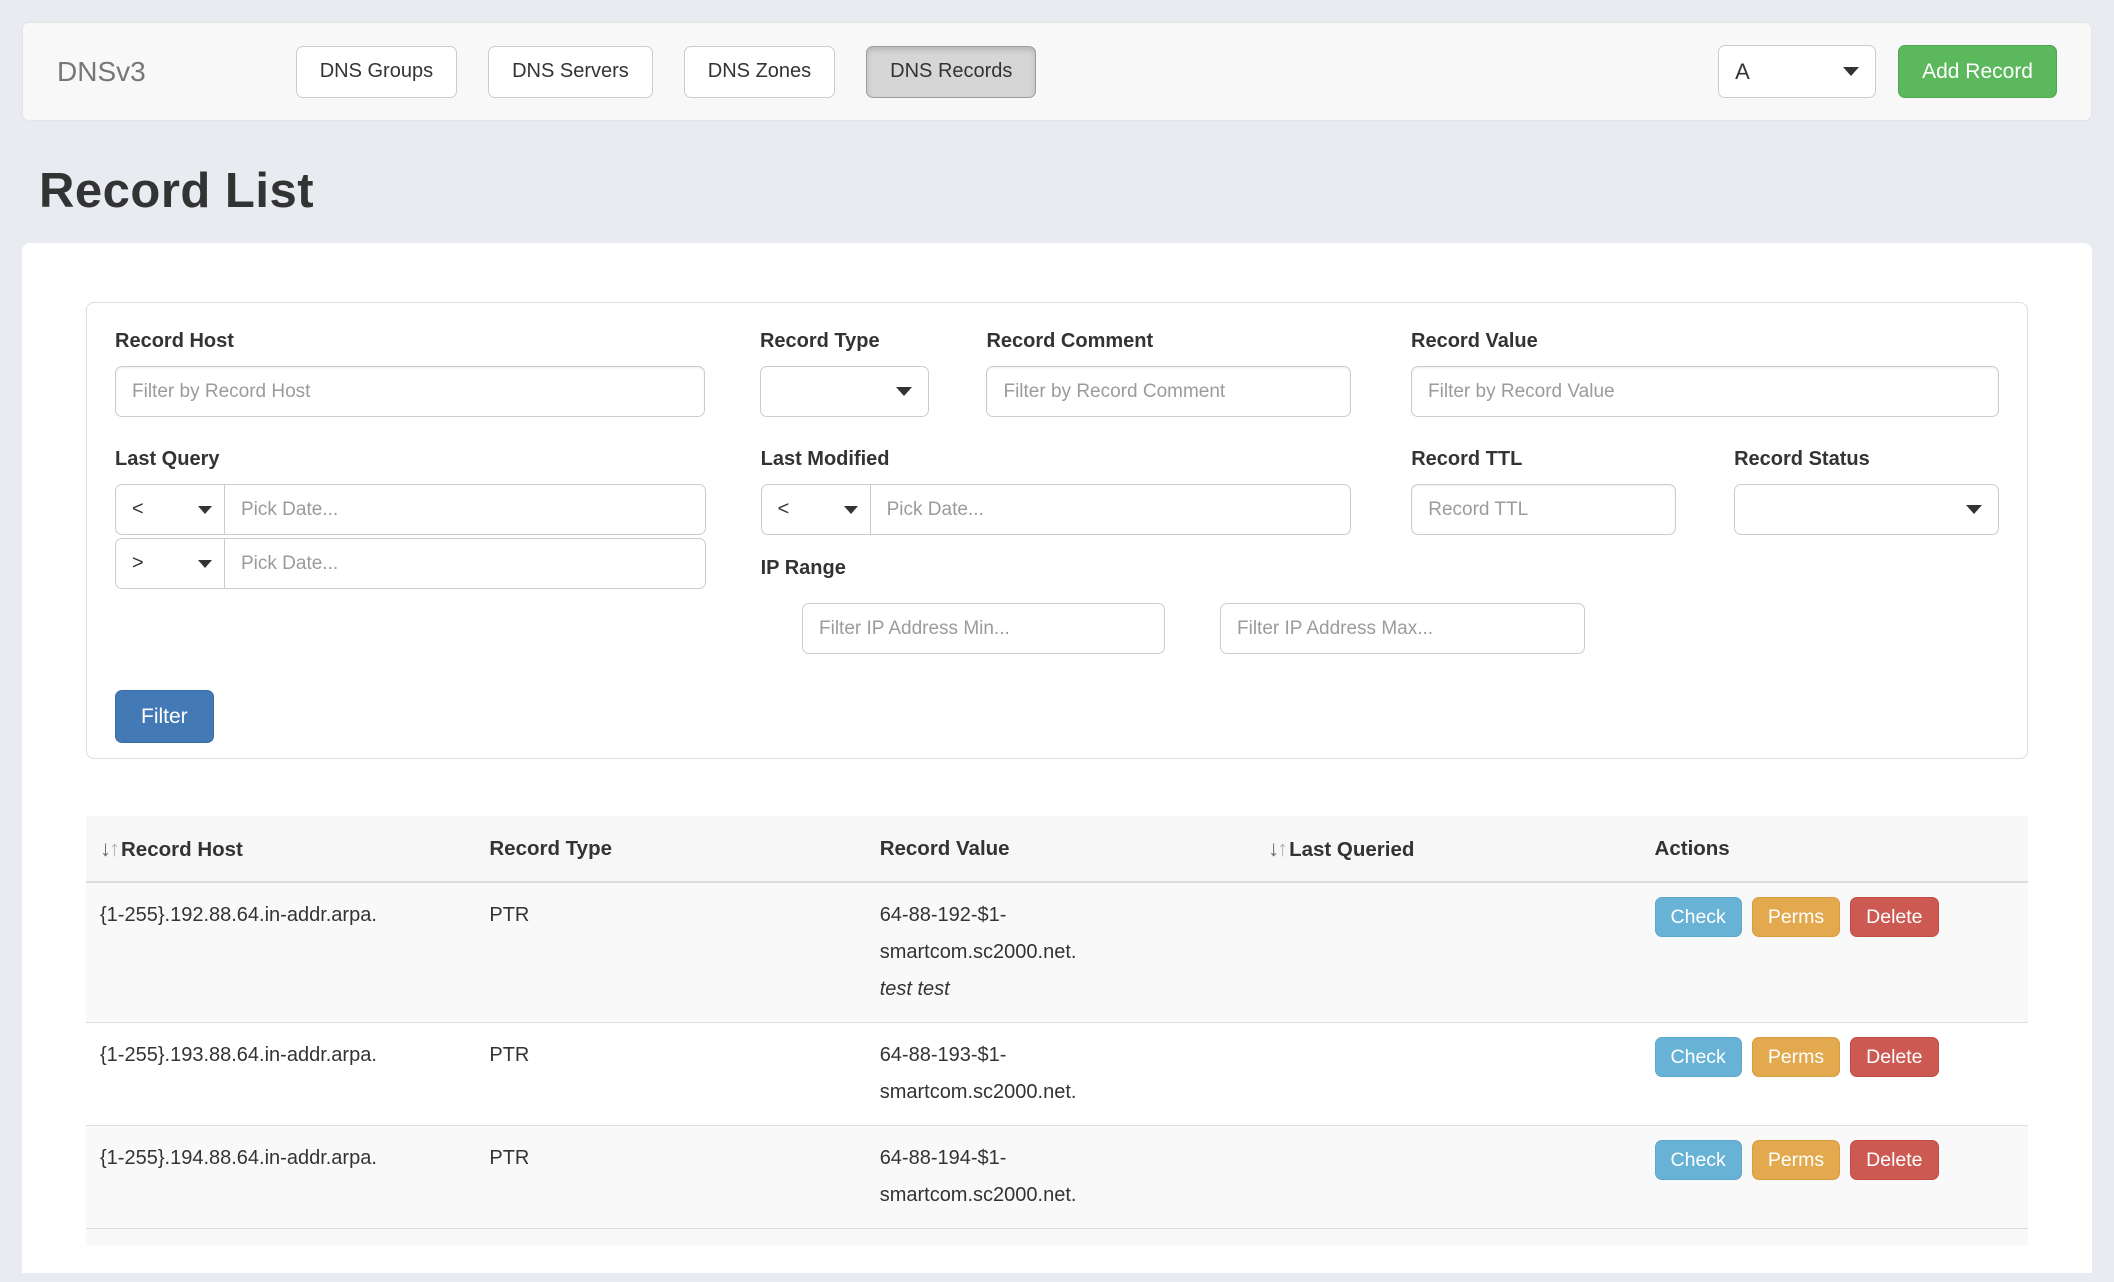 The image size is (2114, 1282). Describe the element at coordinates (171, 848) in the screenshot. I see `column-header-record-host: ↓↑ Record Host` at that location.